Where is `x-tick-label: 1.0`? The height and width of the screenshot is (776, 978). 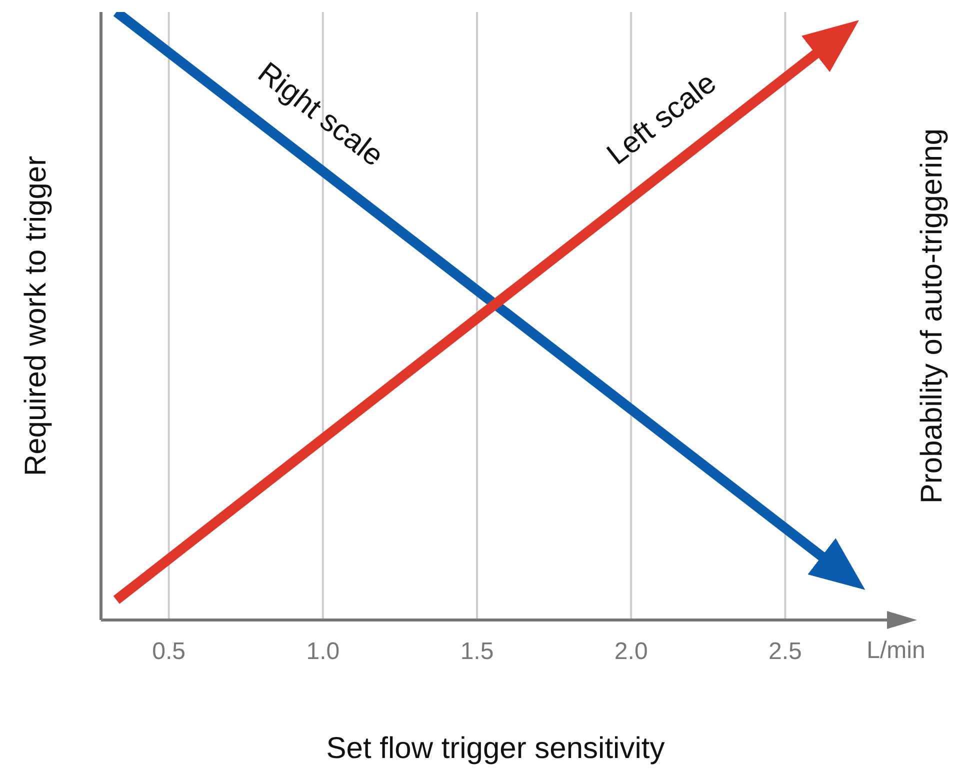 x-tick-label: 1.0 is located at coordinates (323, 652).